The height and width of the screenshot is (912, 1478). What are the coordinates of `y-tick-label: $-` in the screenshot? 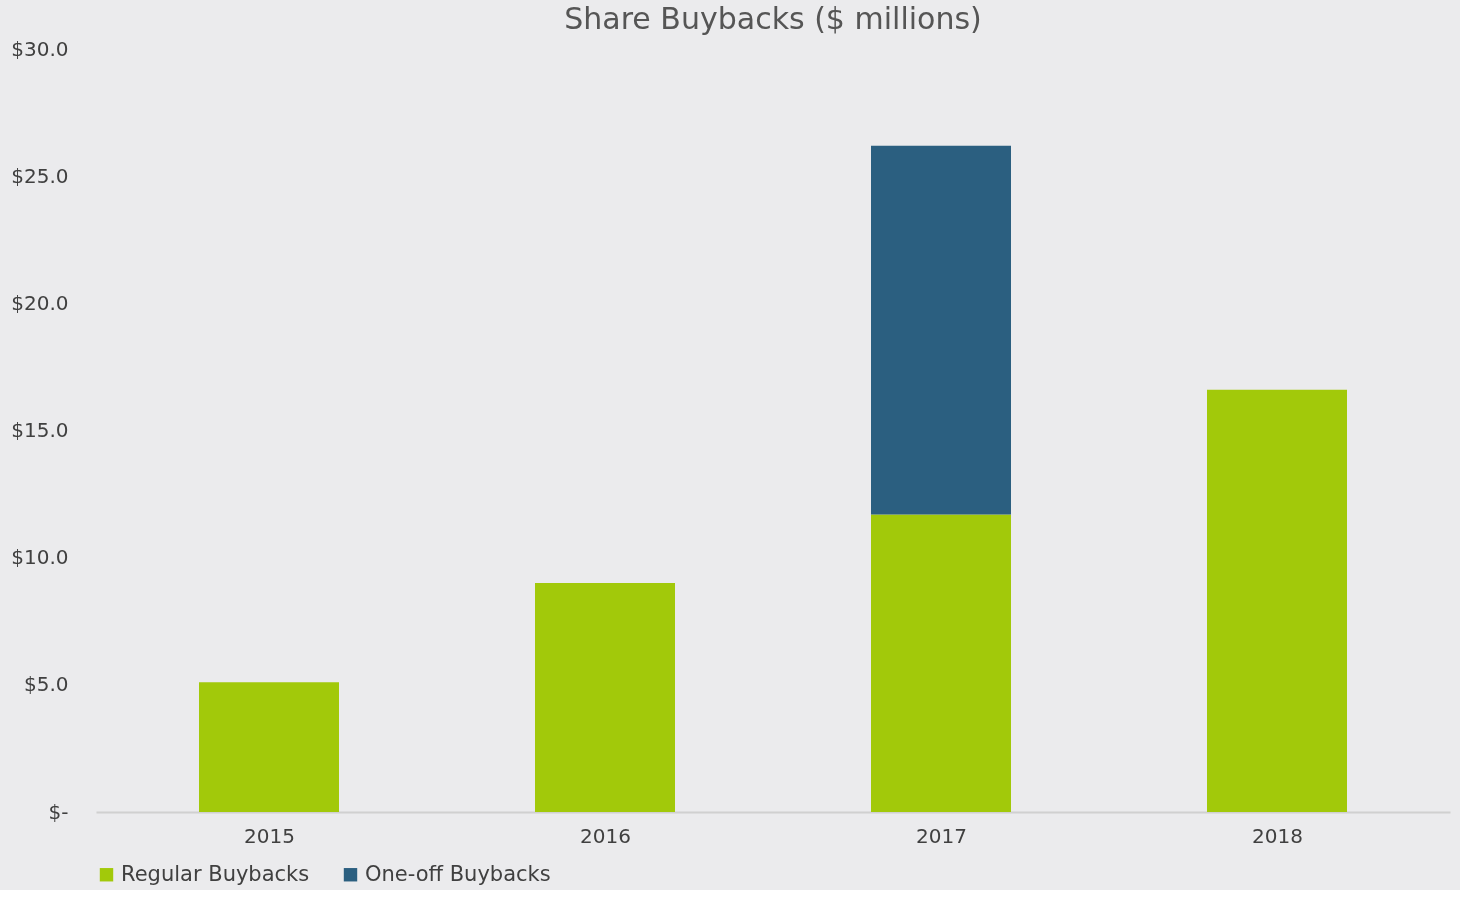 It's located at (58, 811).